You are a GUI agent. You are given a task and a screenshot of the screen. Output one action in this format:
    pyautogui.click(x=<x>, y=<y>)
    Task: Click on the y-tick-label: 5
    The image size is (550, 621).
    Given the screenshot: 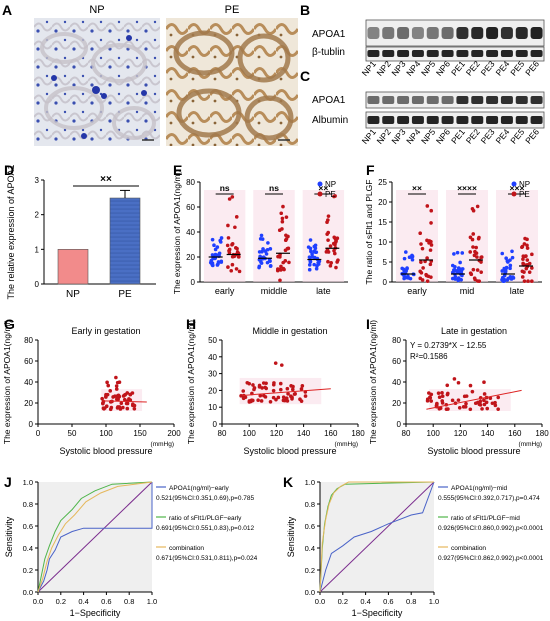 What is the action you would take?
    pyautogui.click(x=385, y=262)
    